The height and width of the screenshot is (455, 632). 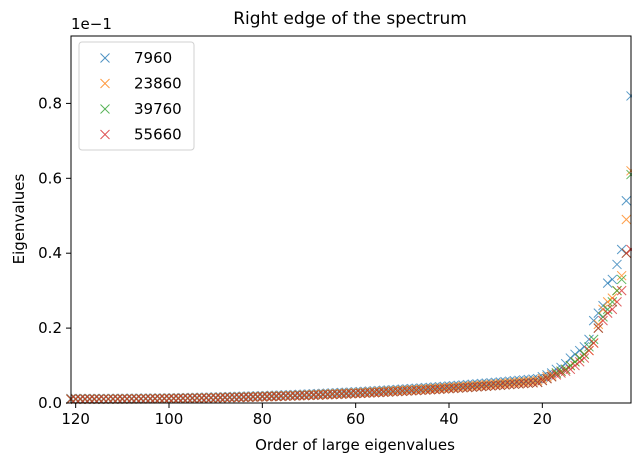 I want to click on legend-item: 39760, so click(x=141, y=109).